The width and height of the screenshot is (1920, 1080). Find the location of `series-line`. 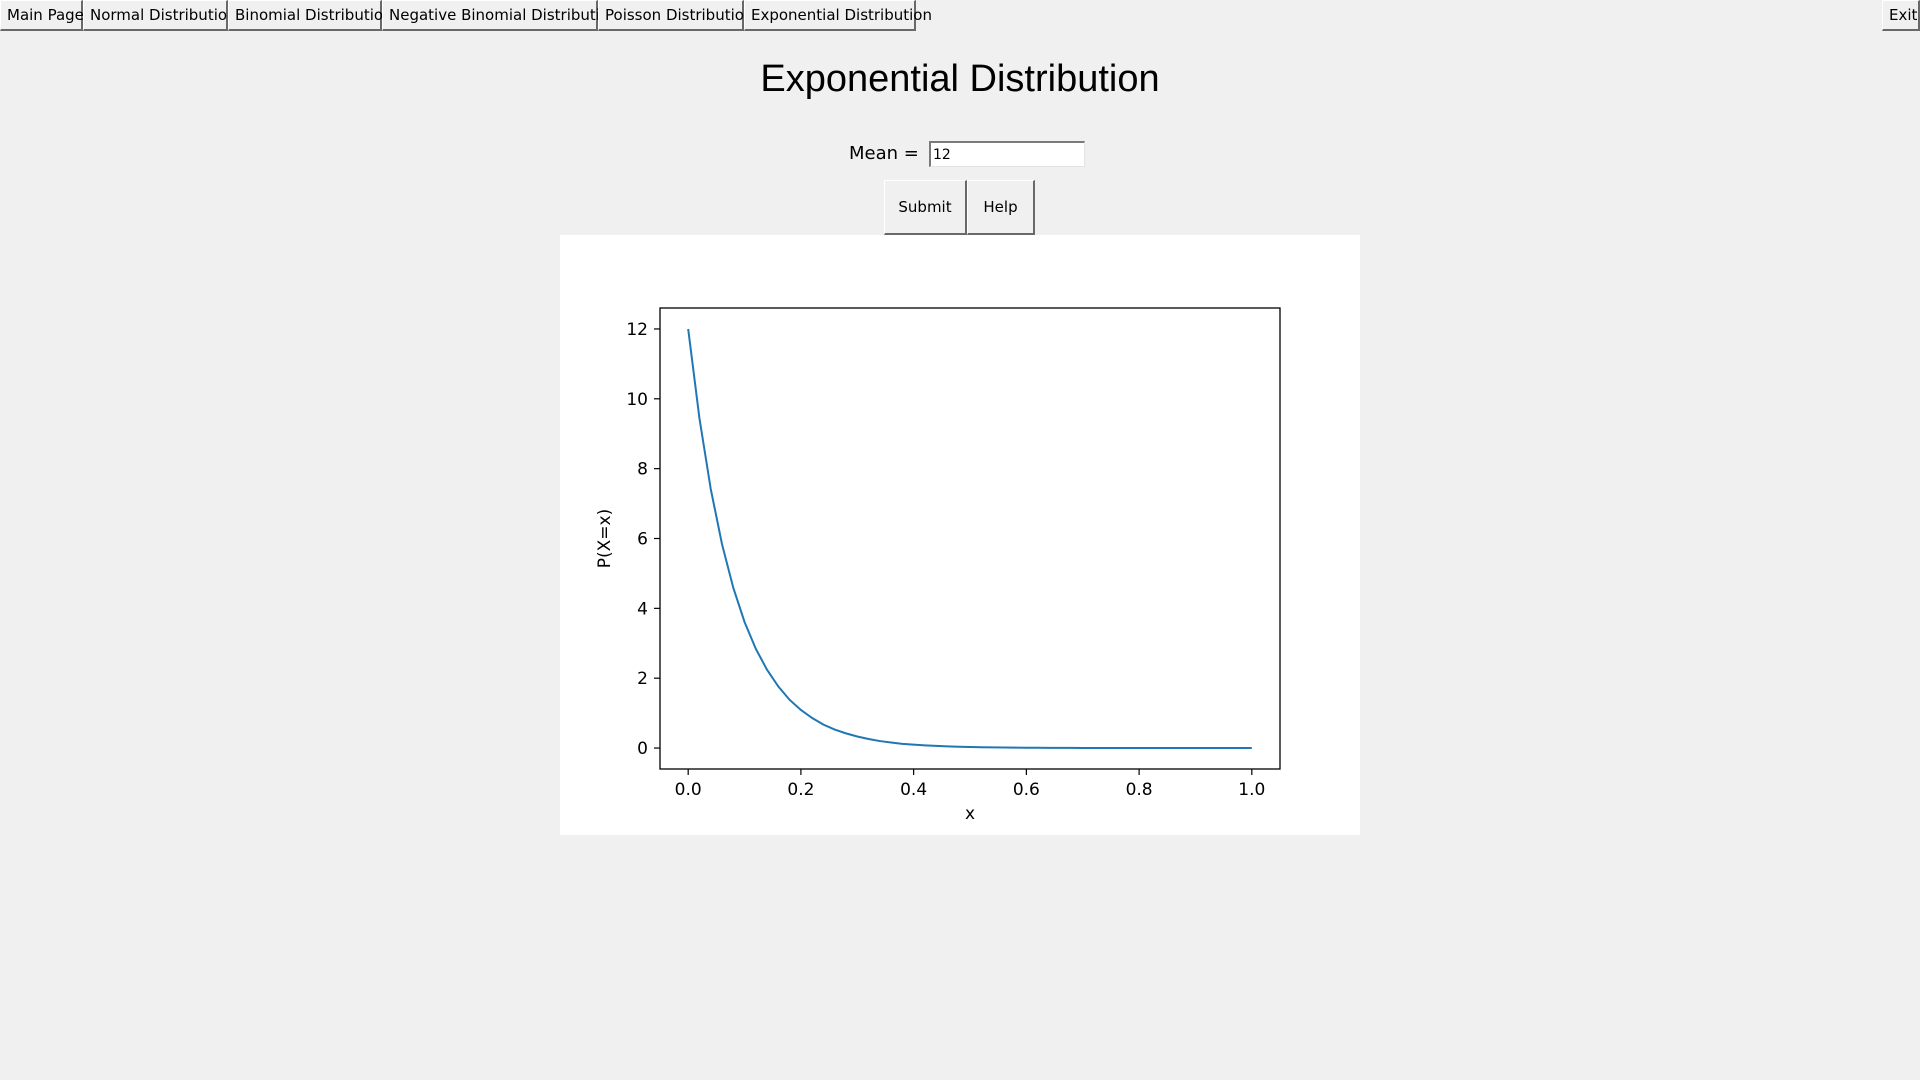

series-line is located at coordinates (969, 539).